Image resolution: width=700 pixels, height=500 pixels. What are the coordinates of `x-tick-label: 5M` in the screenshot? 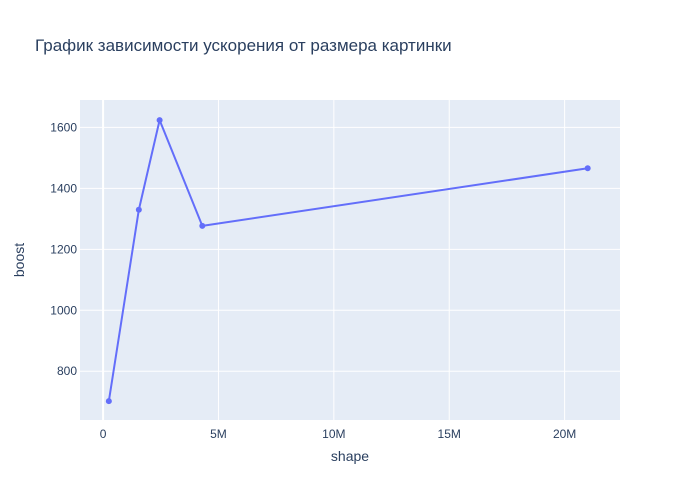 It's located at (218, 434).